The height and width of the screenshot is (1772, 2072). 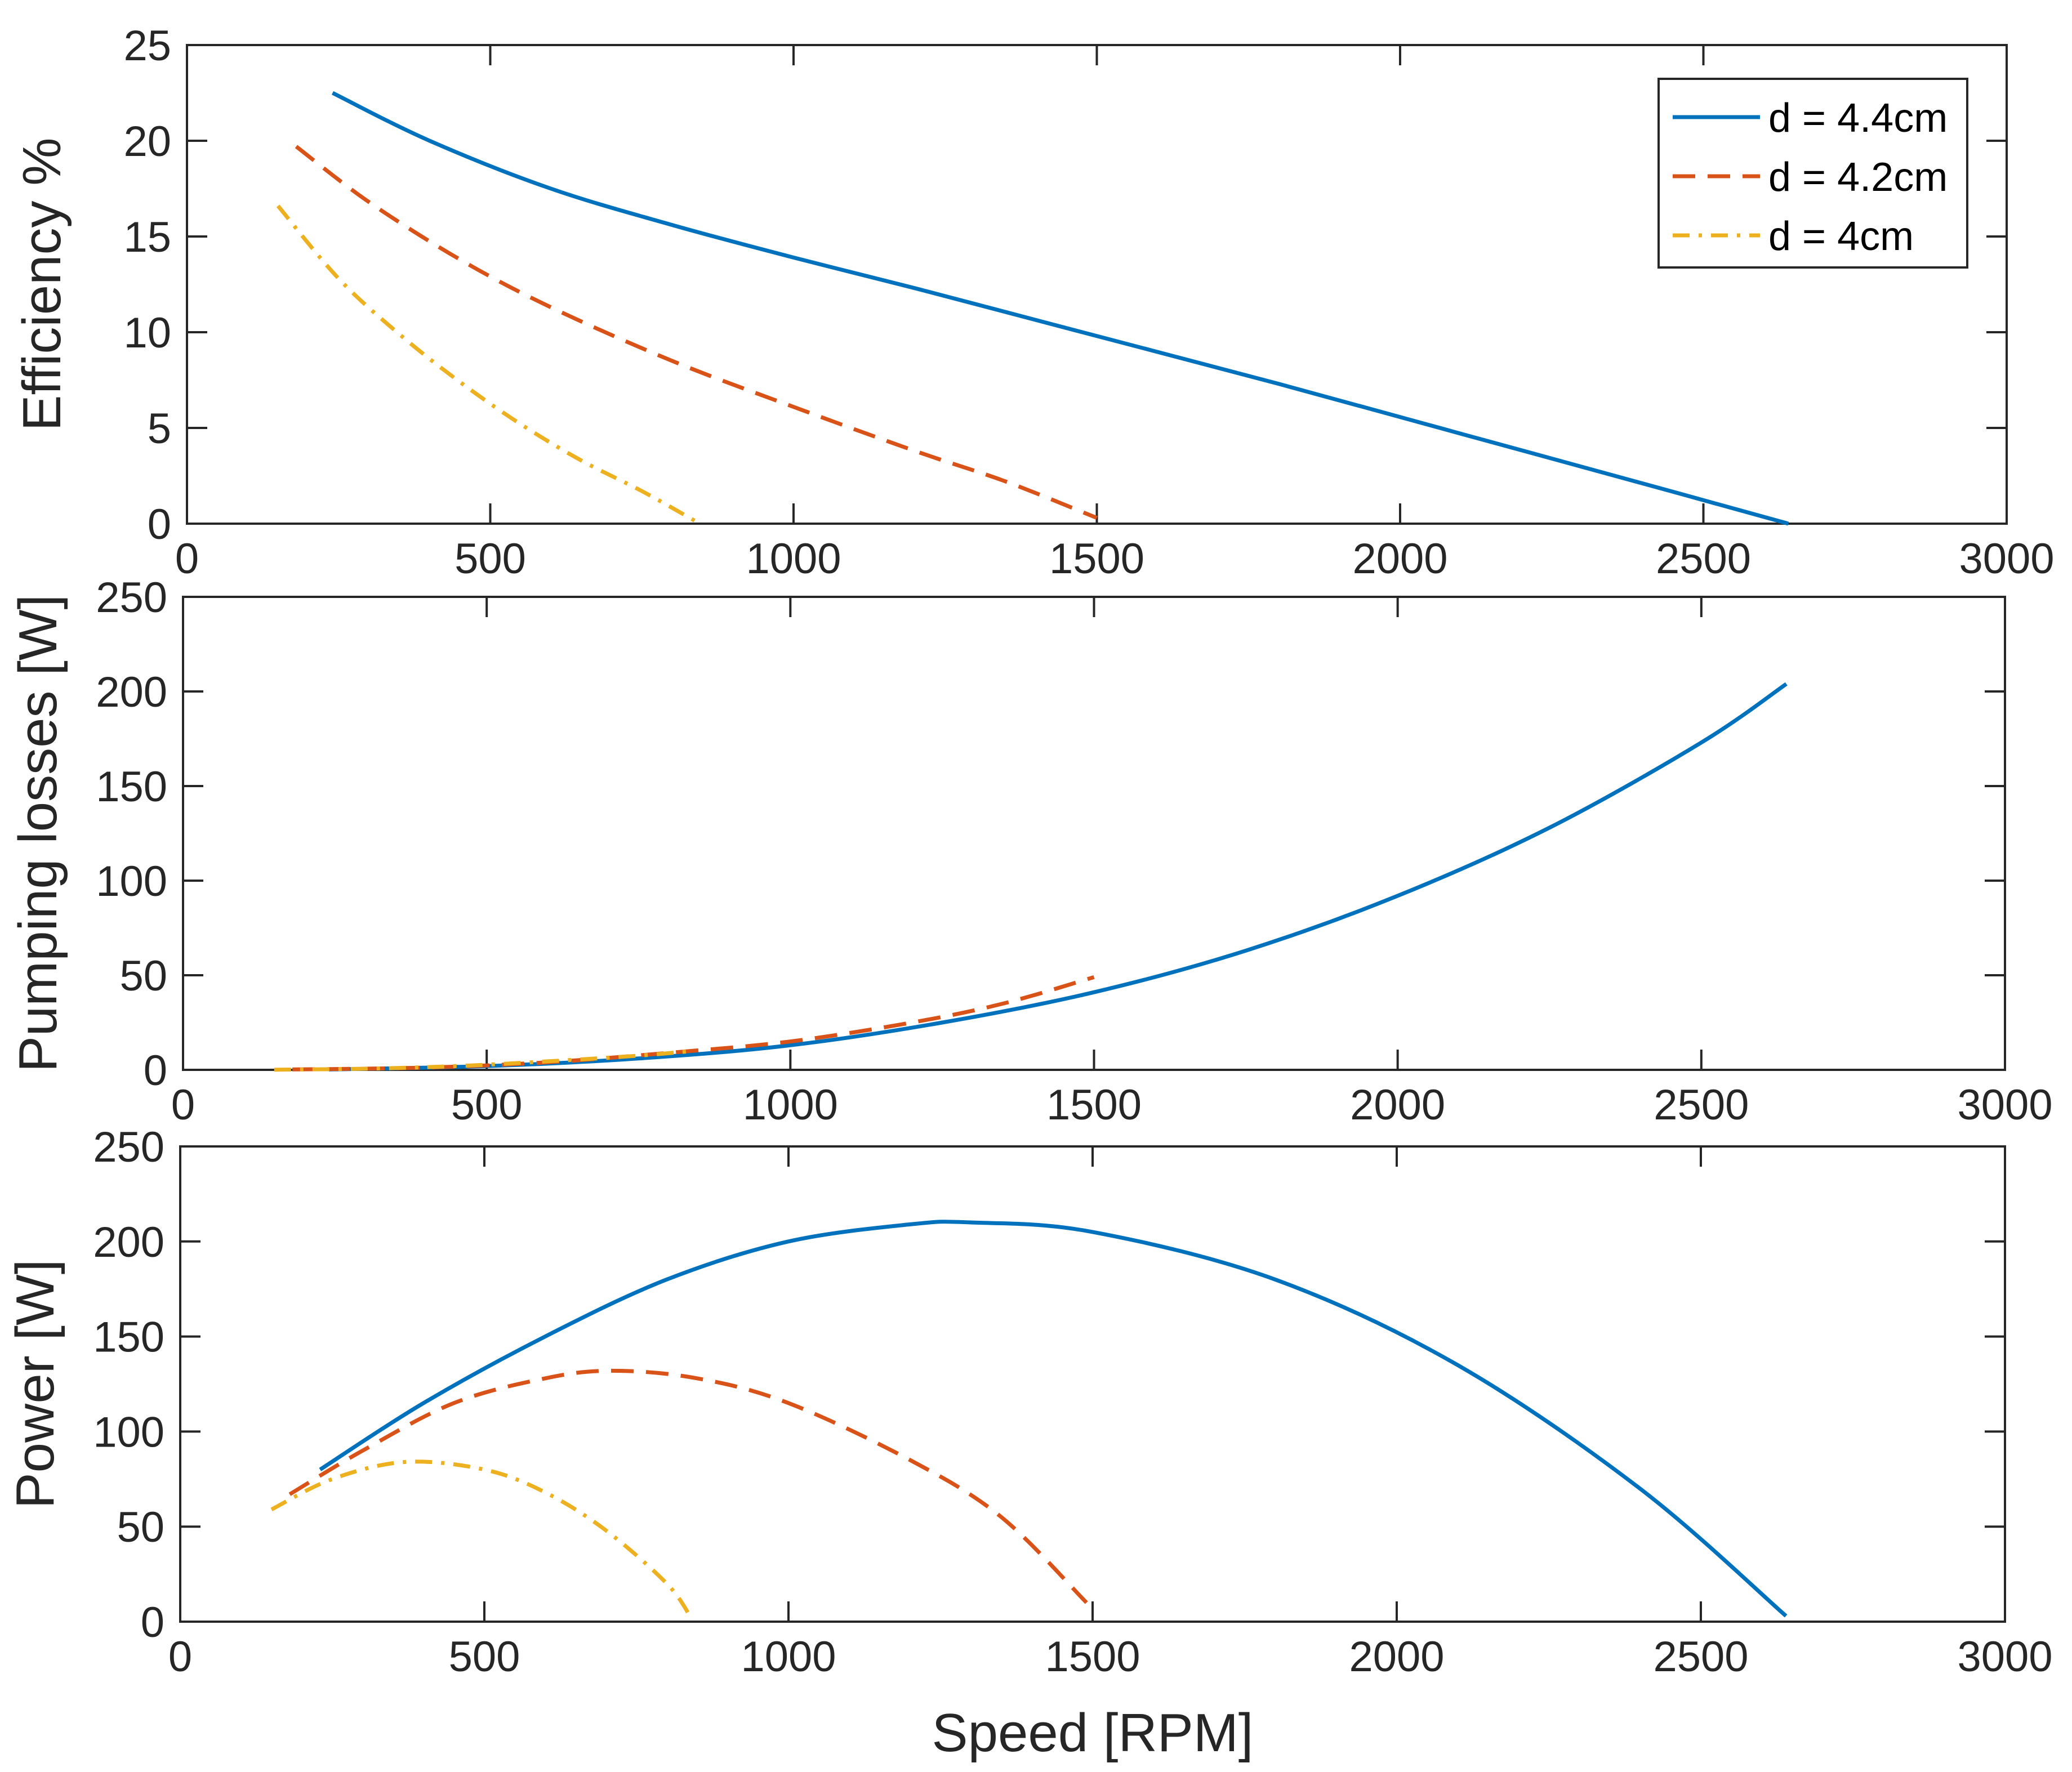 I want to click on legend-entry-label: d = 4cm, so click(x=1841, y=236).